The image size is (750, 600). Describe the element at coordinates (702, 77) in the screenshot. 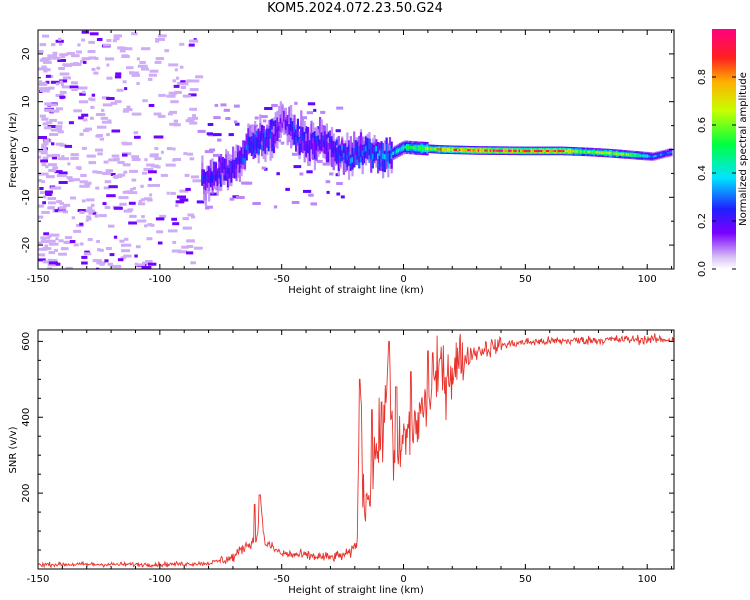

I see `colorbar-tick-label: 0.8` at that location.